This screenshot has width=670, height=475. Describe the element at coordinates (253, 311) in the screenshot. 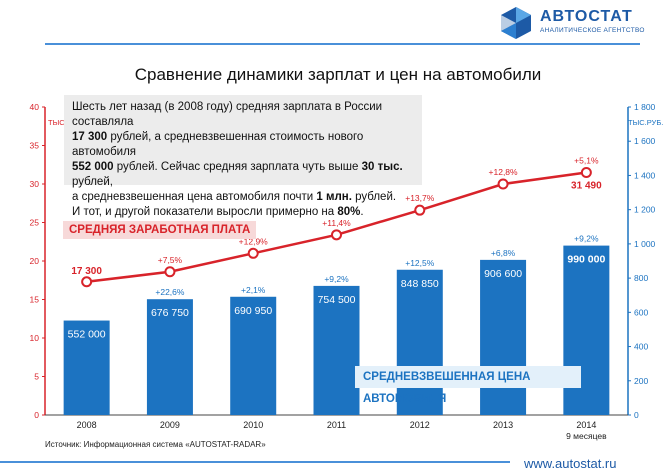

I see `bar-value-label: 690 950` at that location.